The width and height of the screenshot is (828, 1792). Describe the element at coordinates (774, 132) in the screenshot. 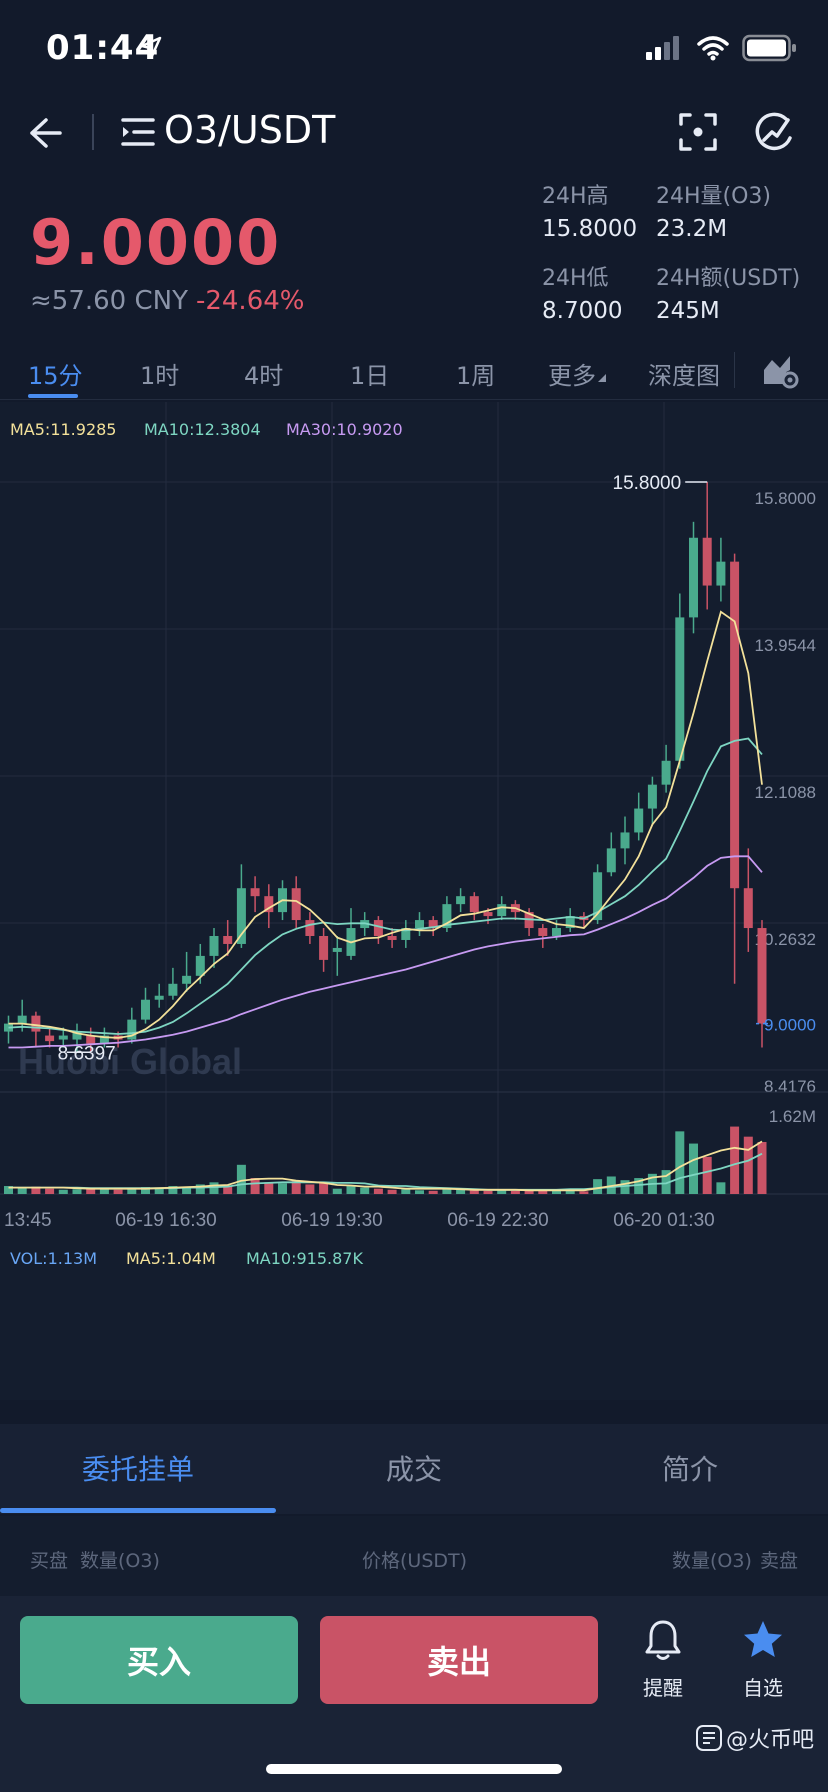

I see `chart-mode-icon` at that location.